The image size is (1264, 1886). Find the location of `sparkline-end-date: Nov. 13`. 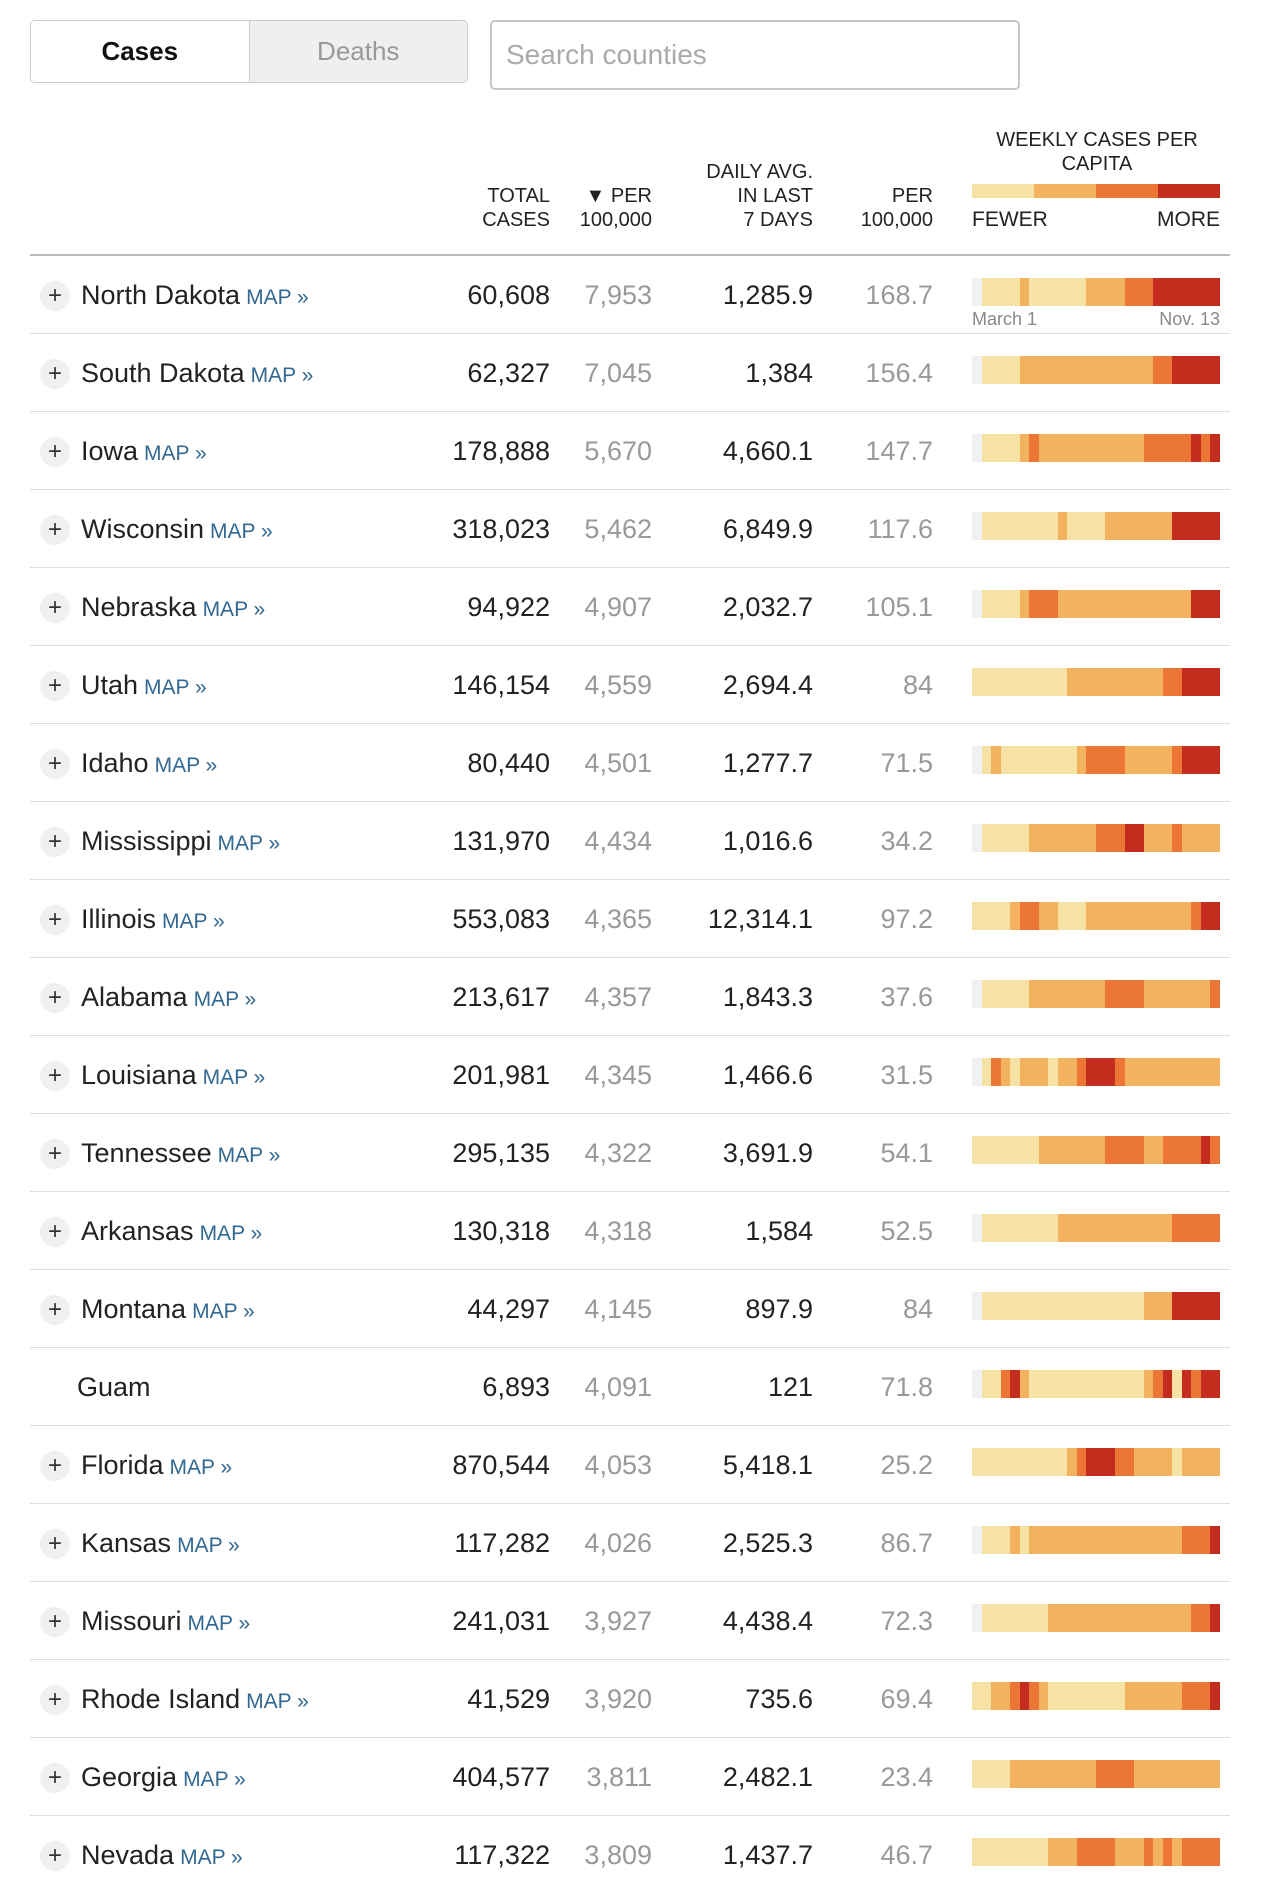

sparkline-end-date: Nov. 13 is located at coordinates (1189, 319).